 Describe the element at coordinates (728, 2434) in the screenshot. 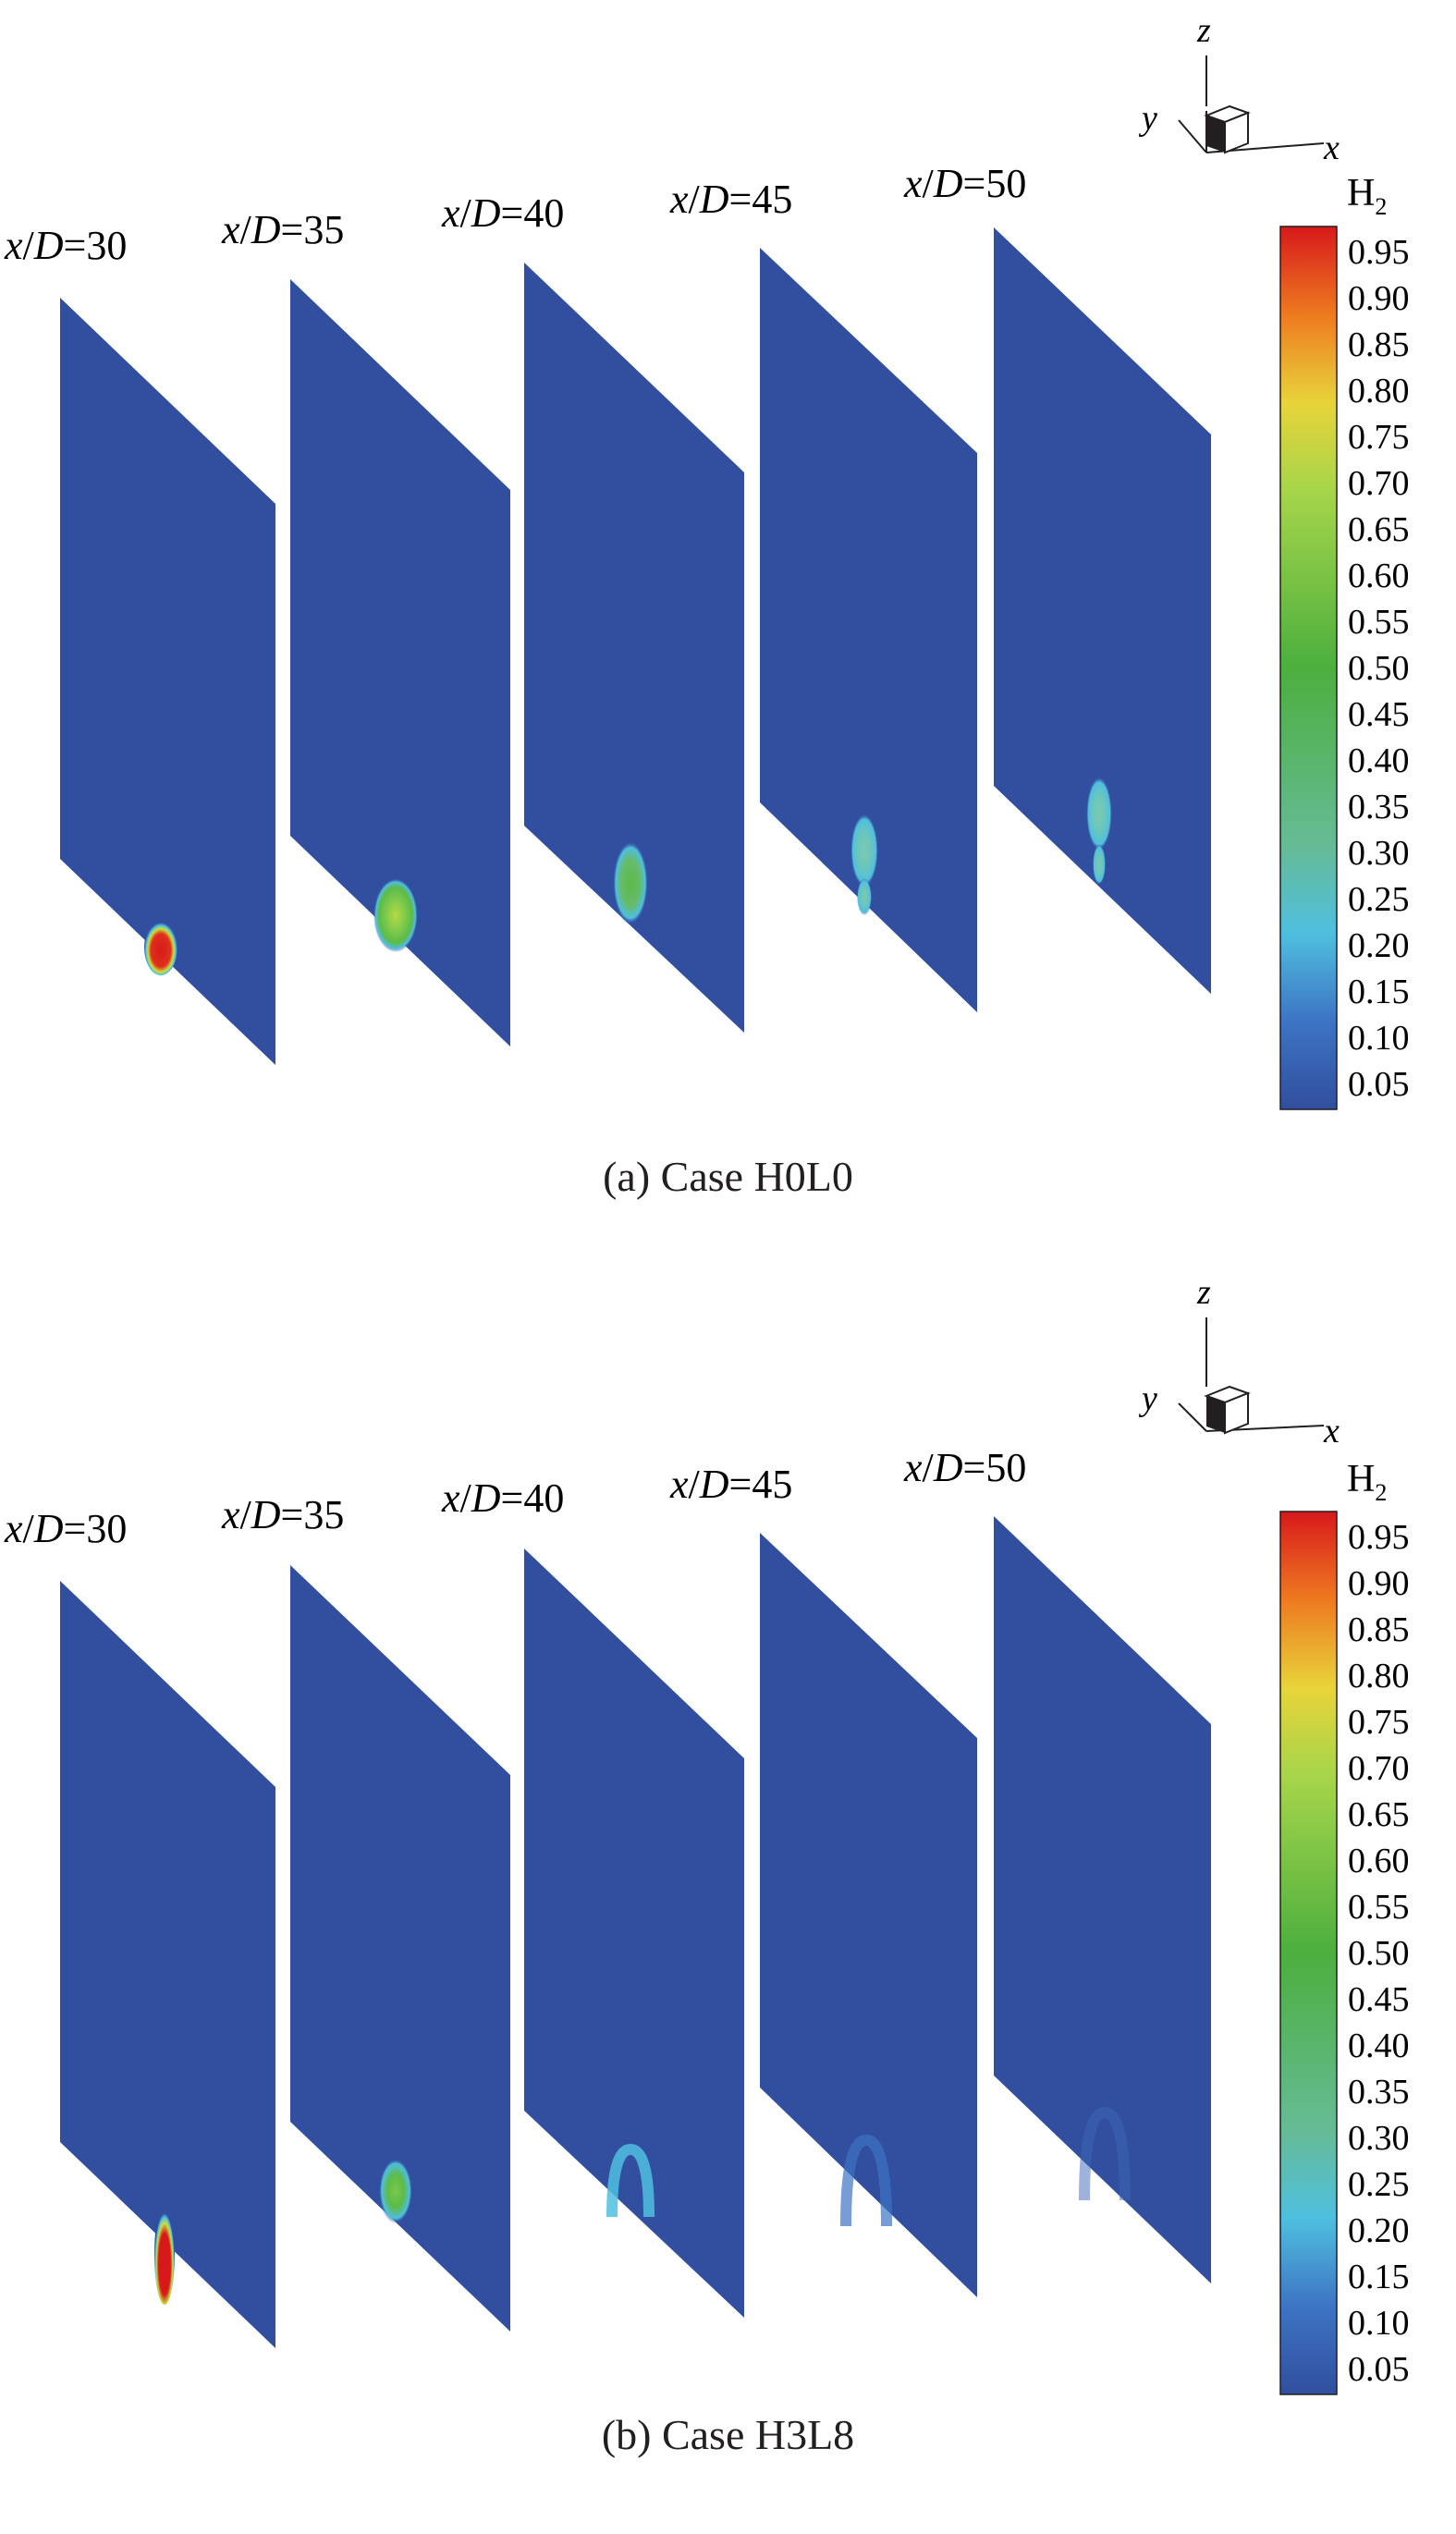

I see `caption-b: (b) Case H3L8` at that location.